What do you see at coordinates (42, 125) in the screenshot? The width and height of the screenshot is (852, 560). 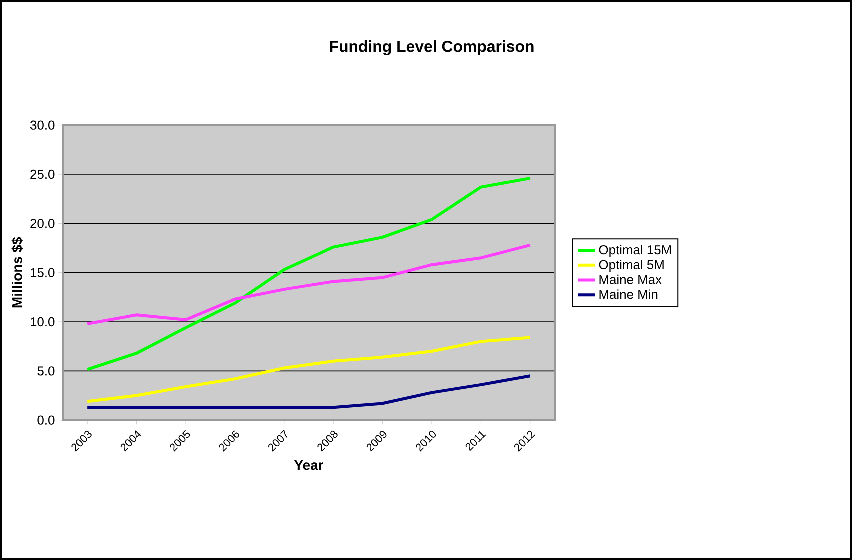 I see `y-tick-label: 30.0` at bounding box center [42, 125].